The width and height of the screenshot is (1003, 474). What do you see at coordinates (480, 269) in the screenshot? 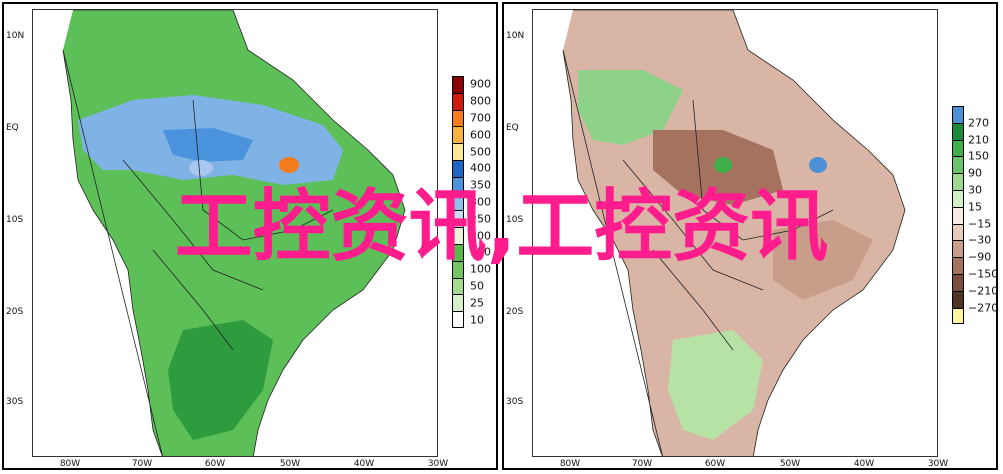
I see `legend-label: 100` at bounding box center [480, 269].